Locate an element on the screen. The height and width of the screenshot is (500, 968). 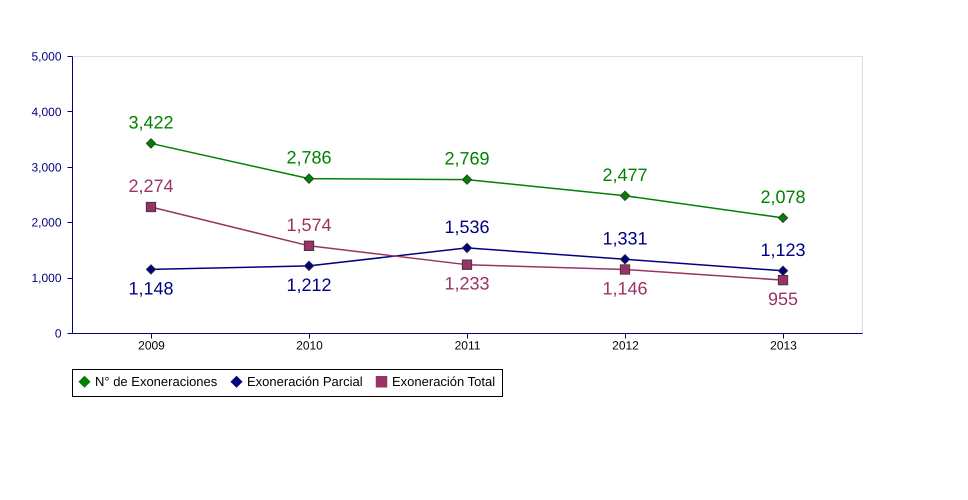
y-tick-label: 4,000 is located at coordinates (46, 111).